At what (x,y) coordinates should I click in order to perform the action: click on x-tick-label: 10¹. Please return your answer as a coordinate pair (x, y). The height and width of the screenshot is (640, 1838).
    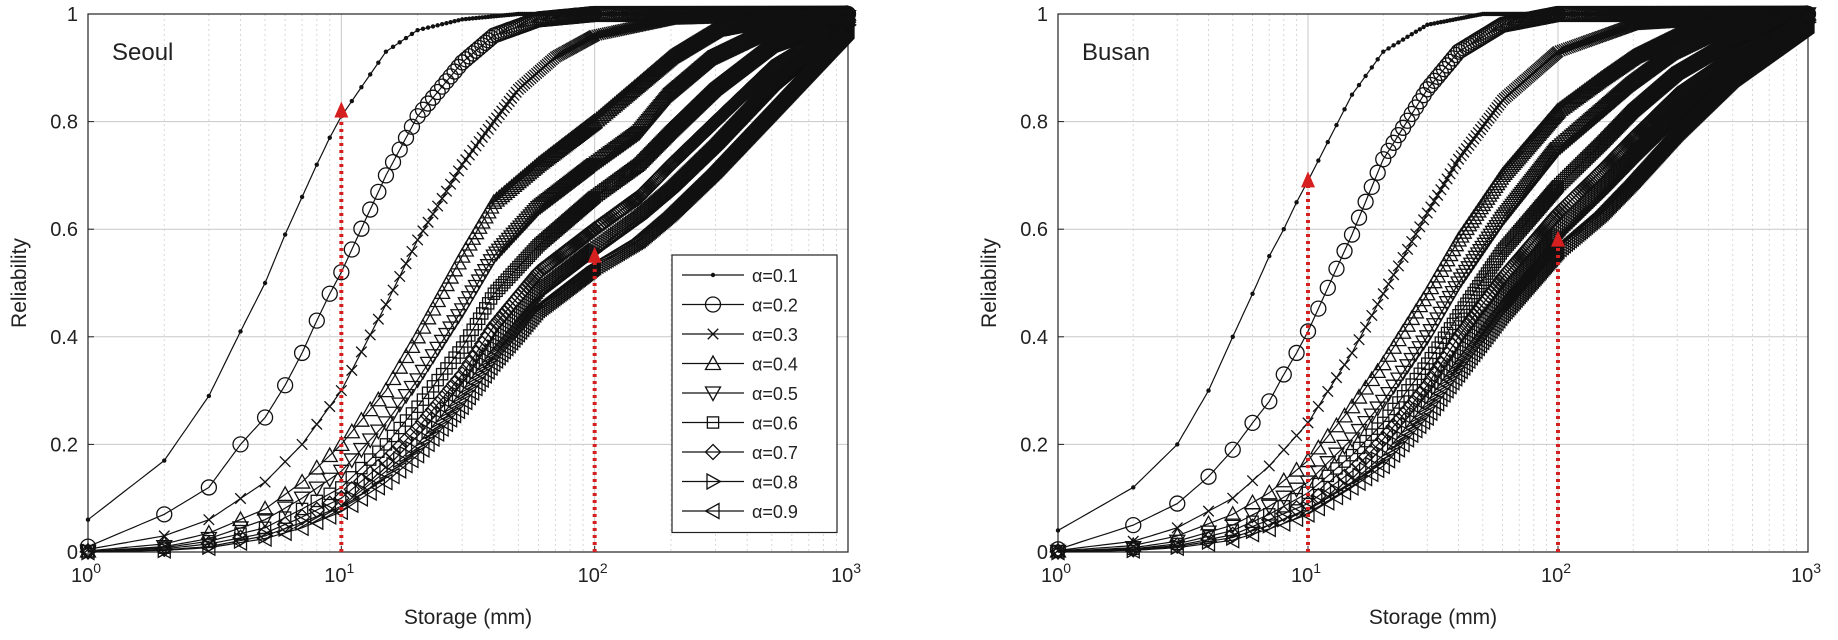
    Looking at the image, I should click on (339, 573).